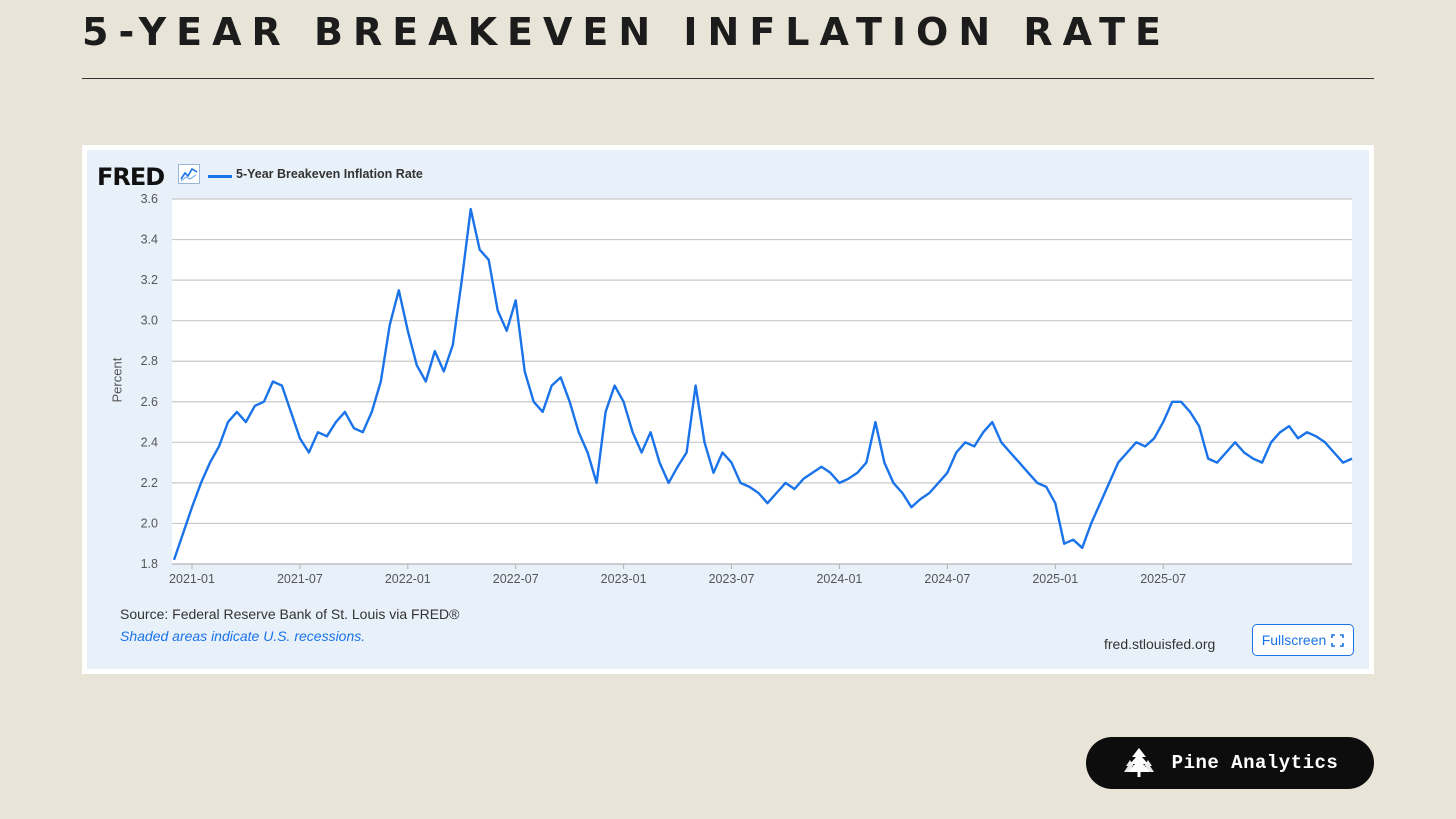 This screenshot has height=819, width=1456. Describe the element at coordinates (1163, 579) in the screenshot. I see `x-tick-label: 2025-07` at that location.